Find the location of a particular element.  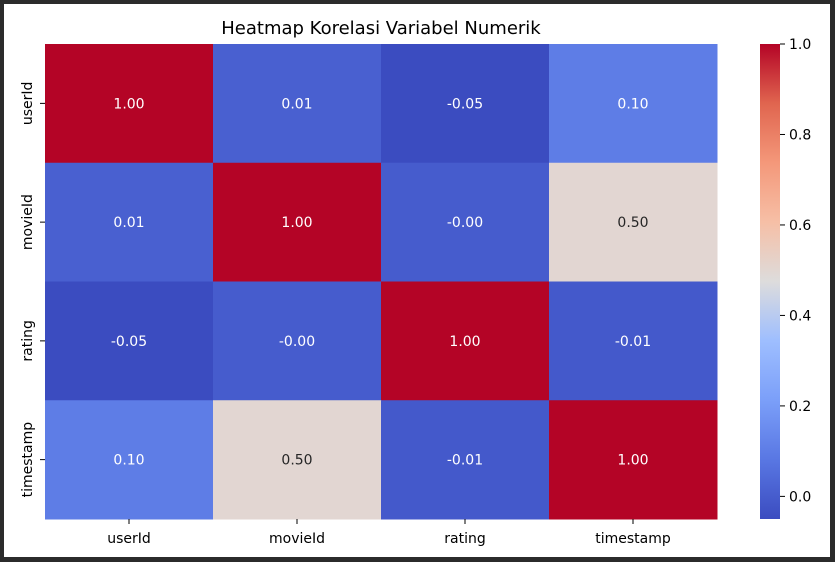

colorbar-tick-label: 0.8 is located at coordinates (800, 135).